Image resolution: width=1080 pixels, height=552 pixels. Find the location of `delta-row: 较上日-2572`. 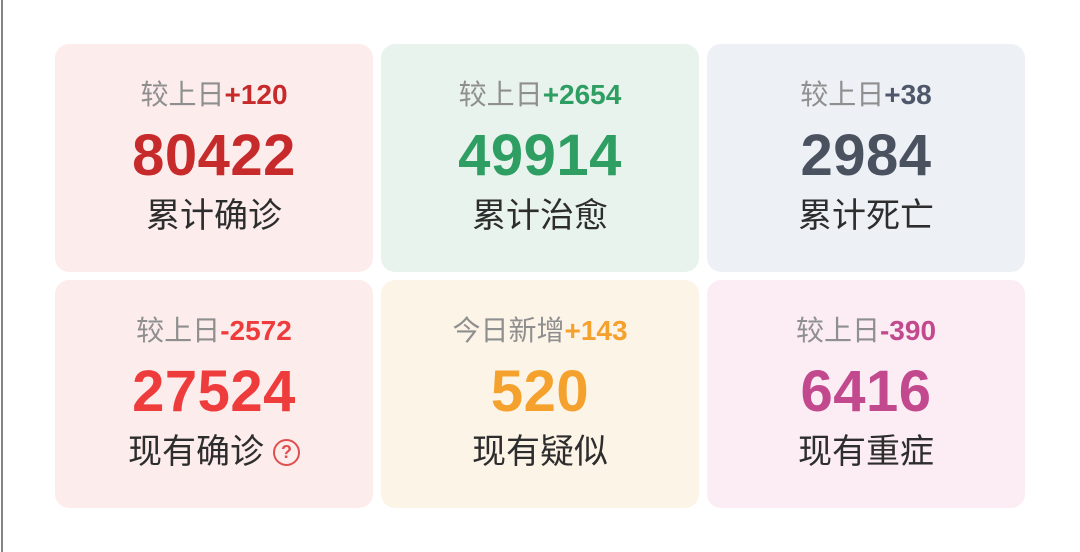

delta-row: 较上日-2572 is located at coordinates (214, 330).